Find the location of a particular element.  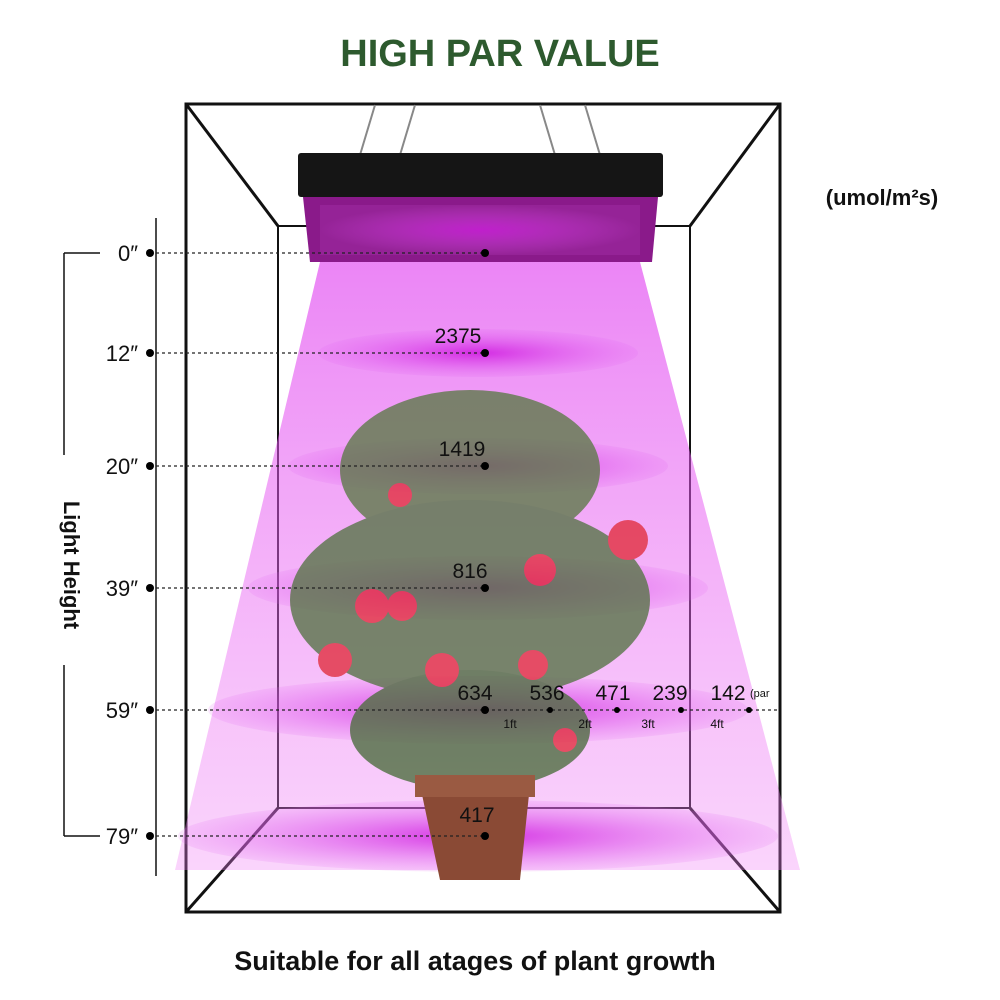

par-value: 2375 is located at coordinates (458, 336).